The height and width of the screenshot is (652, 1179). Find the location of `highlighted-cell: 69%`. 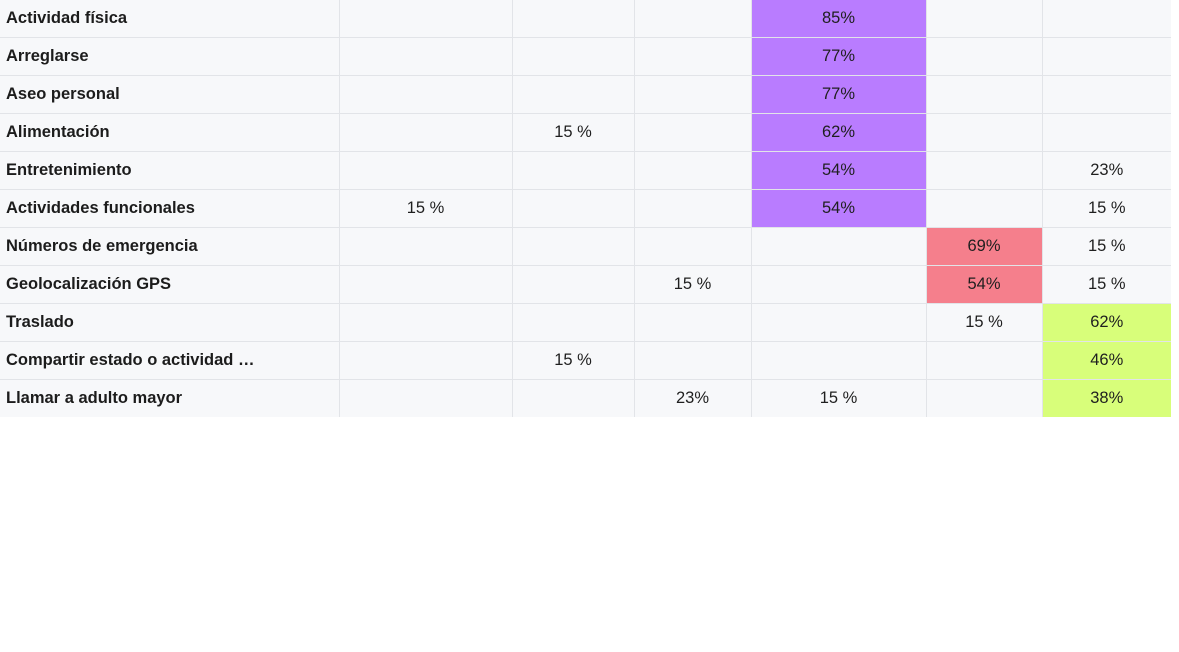

highlighted-cell: 69% is located at coordinates (984, 246).